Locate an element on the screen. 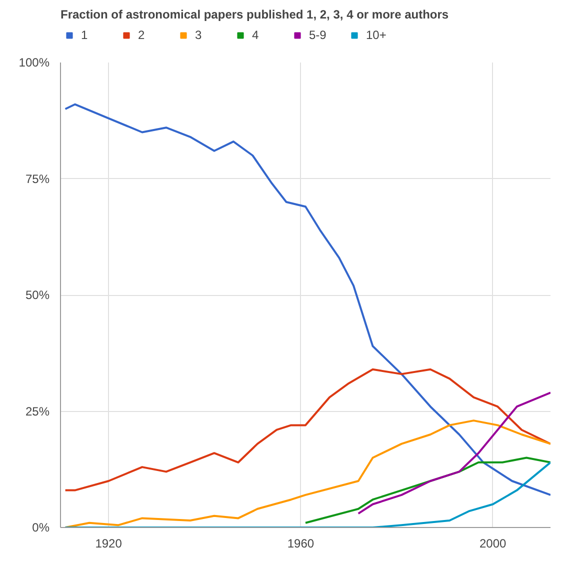 The width and height of the screenshot is (585, 579). x-tick-label: 1920 is located at coordinates (108, 543).